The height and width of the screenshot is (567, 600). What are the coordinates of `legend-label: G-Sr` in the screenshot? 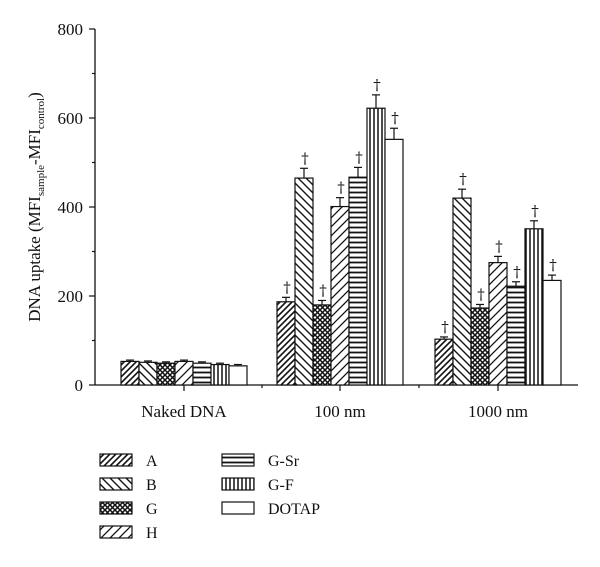 It's located at (284, 461).